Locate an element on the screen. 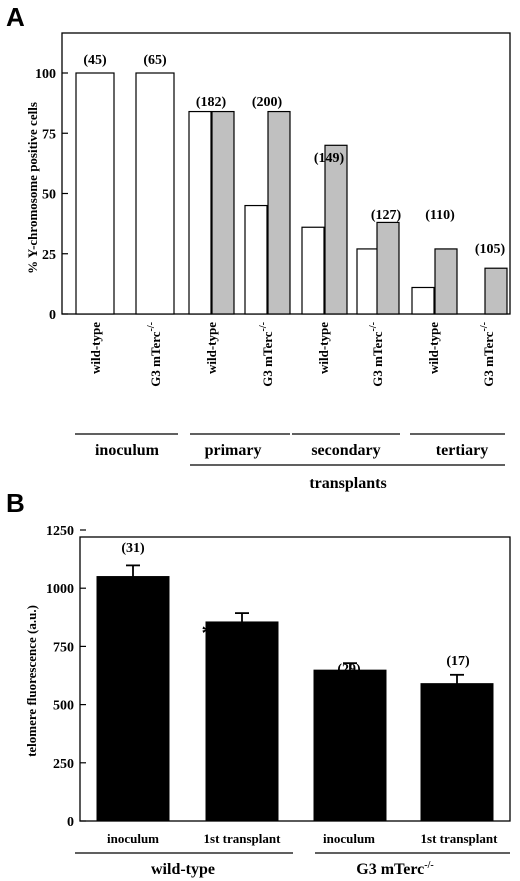  panel-b-y-axis-label: telomere fluorescence (a.u.) is located at coordinates (31, 681).